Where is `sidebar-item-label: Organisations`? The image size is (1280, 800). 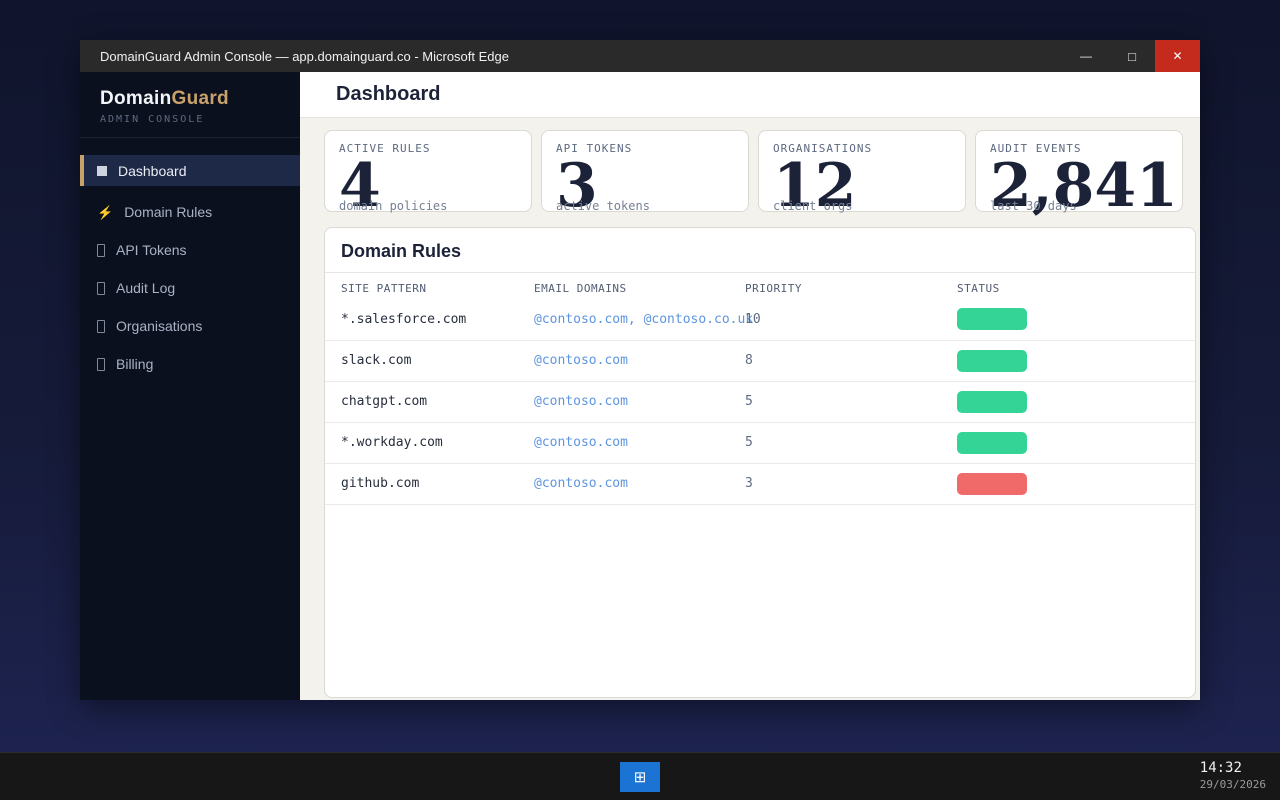
sidebar-item-label: Organisations is located at coordinates (159, 326).